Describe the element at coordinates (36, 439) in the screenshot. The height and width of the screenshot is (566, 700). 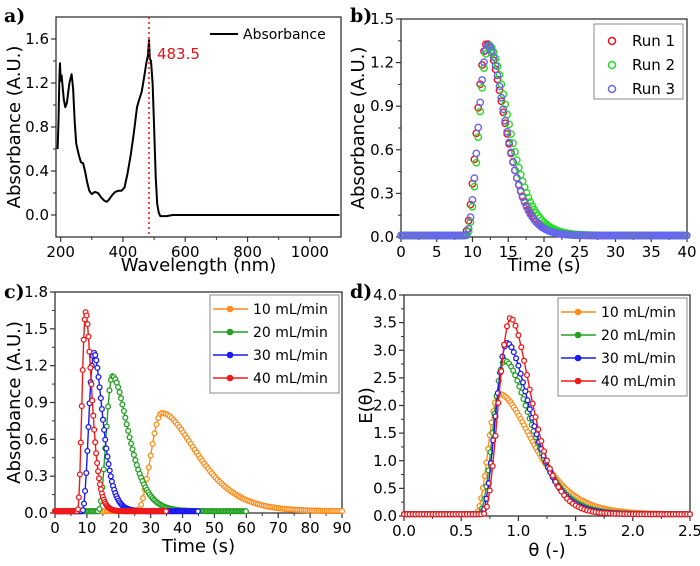
I see `y-tick-label: 0.6` at that location.